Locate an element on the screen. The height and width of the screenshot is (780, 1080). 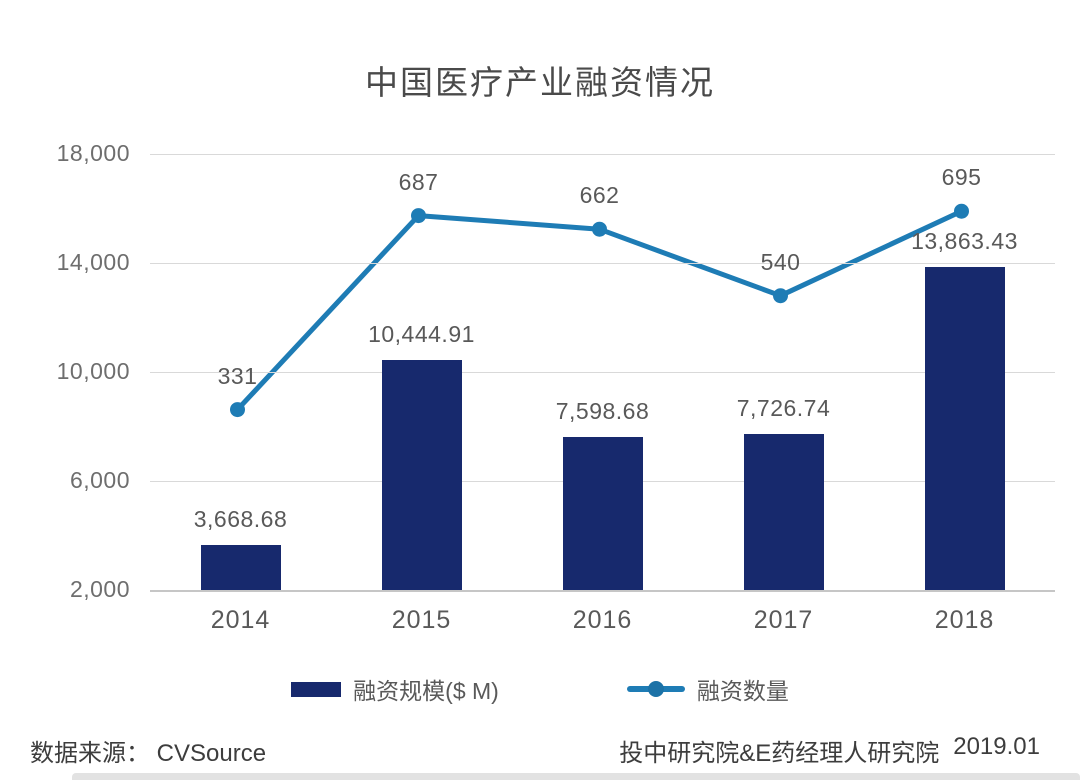
bar-value-label: 3,668.68 is located at coordinates (240, 518).